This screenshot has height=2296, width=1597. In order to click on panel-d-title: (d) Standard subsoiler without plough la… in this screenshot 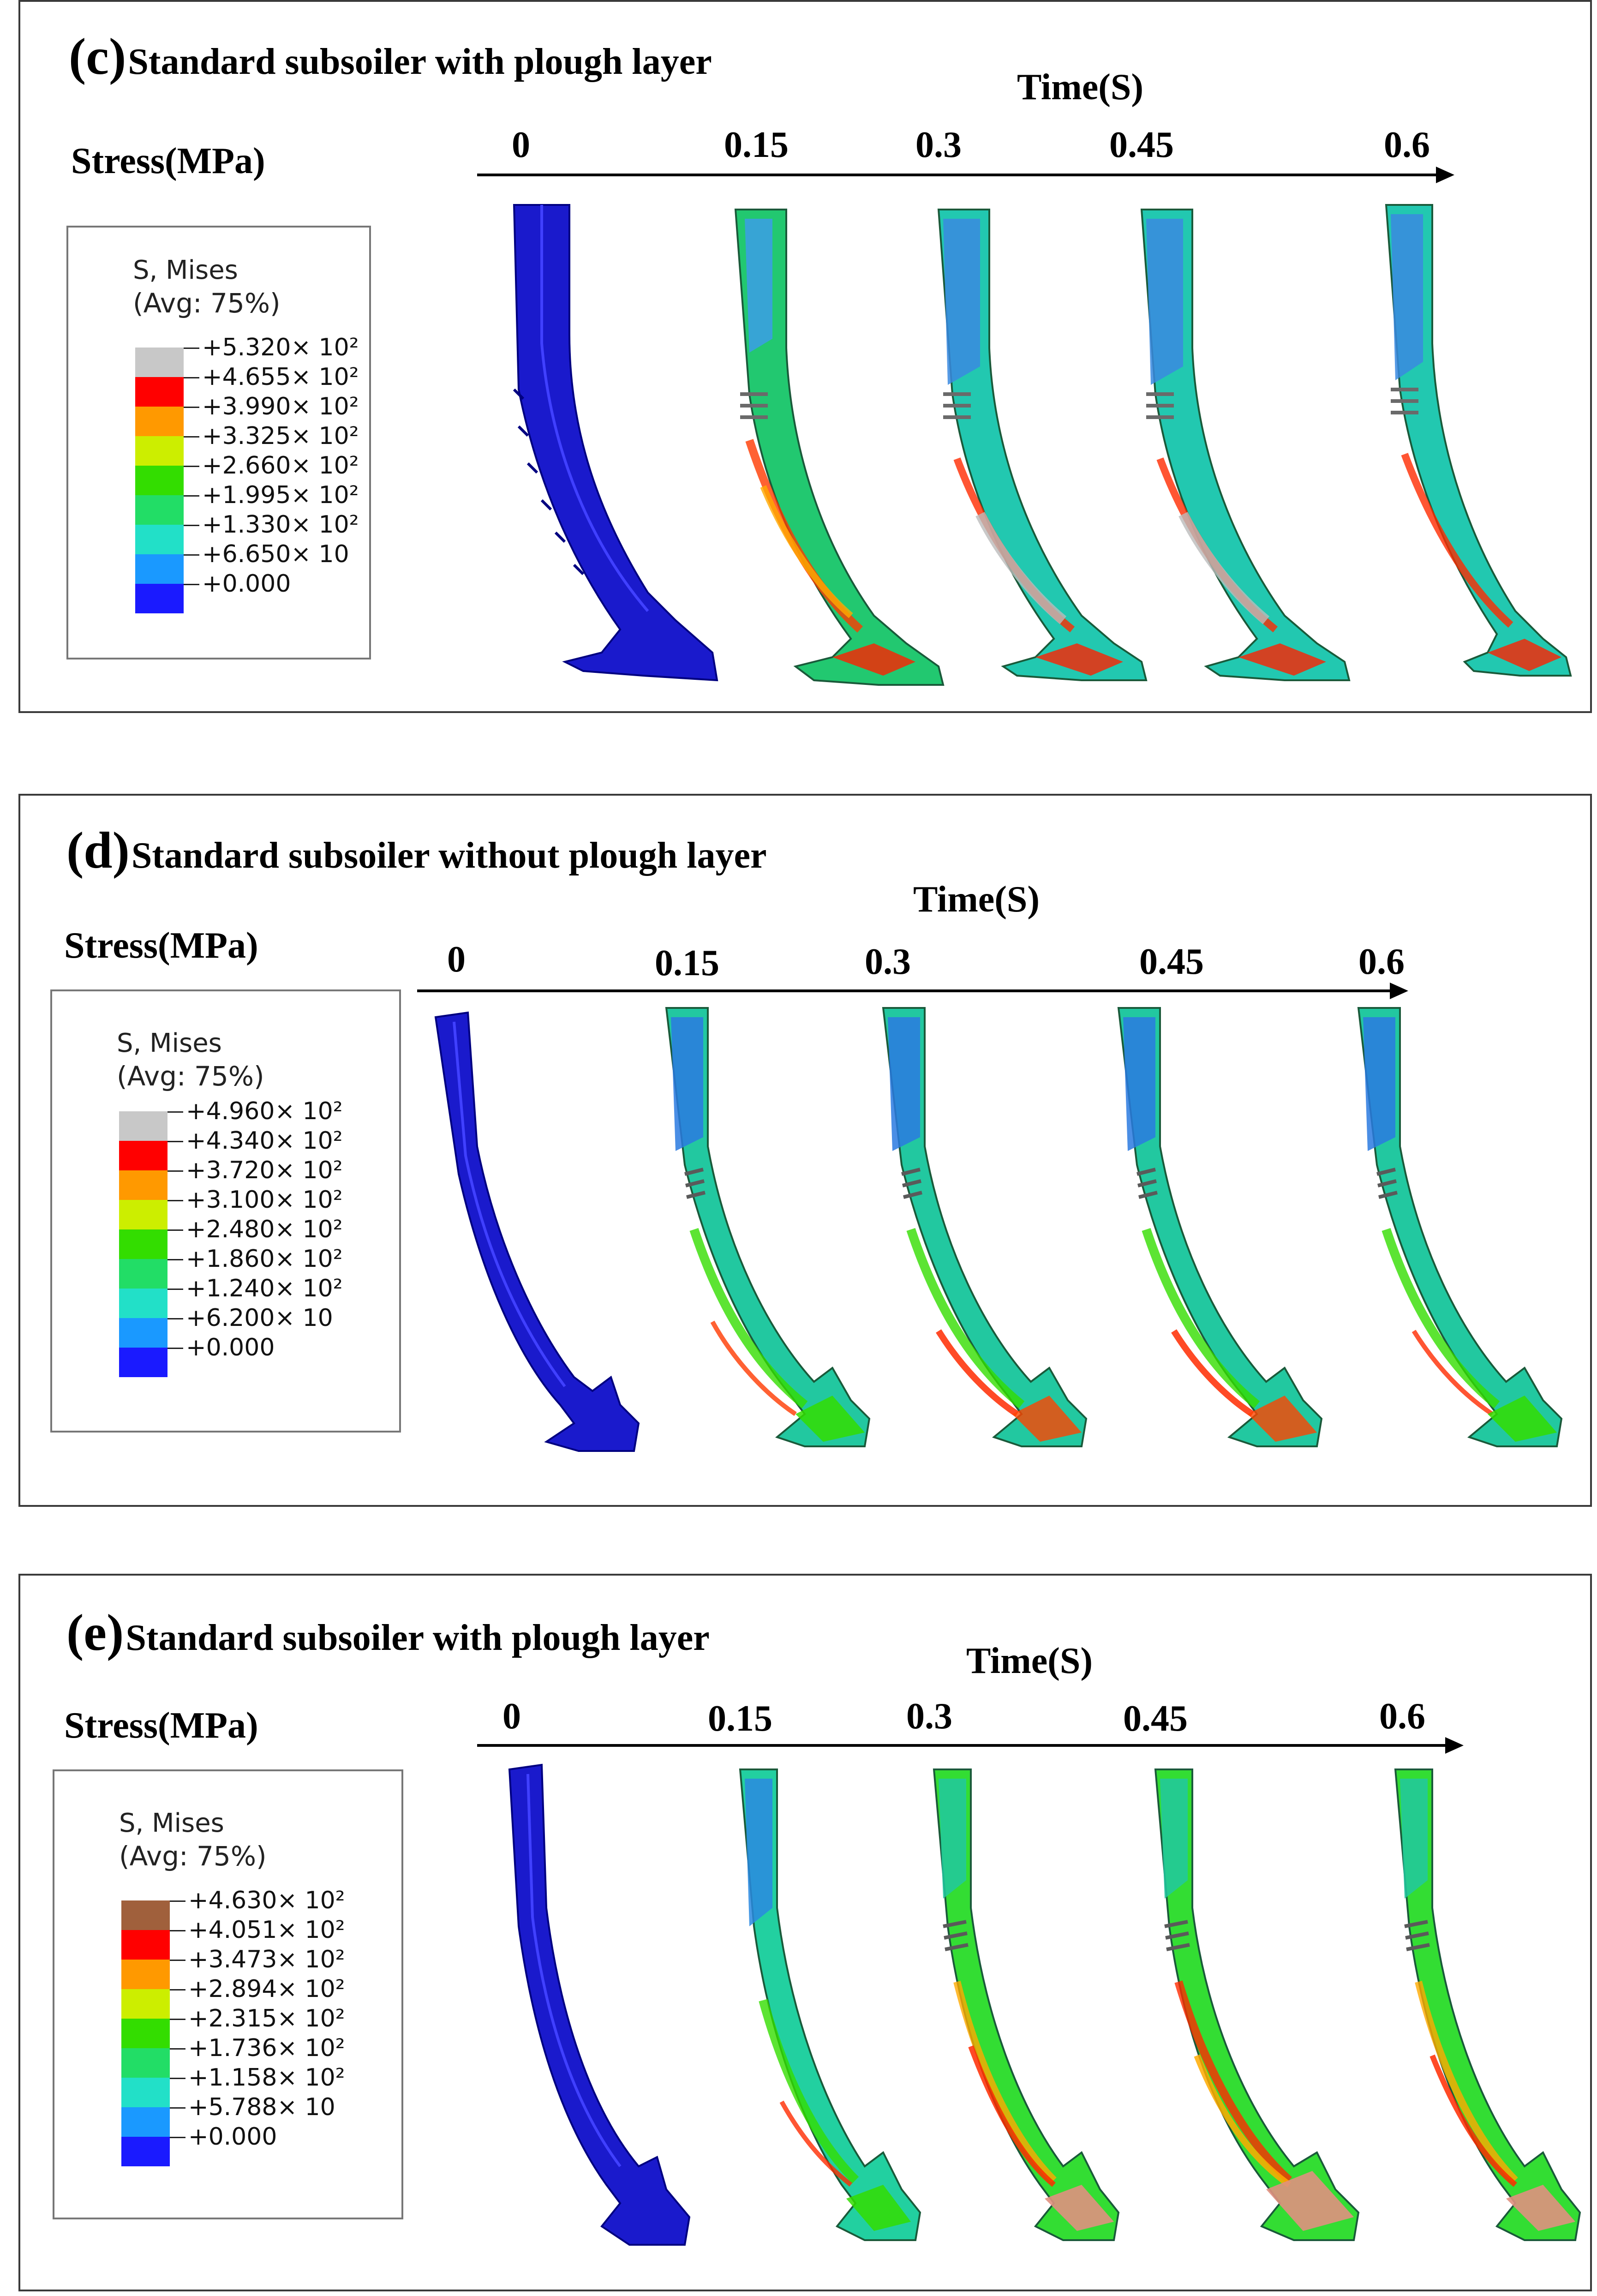, I will do `click(416, 851)`.